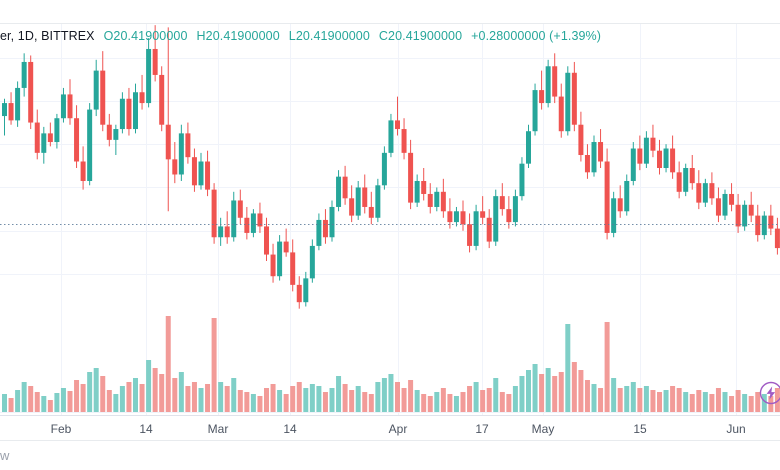 Image resolution: width=780 pixels, height=470 pixels. What do you see at coordinates (5, 455) in the screenshot?
I see `clipped-footer-text: w` at bounding box center [5, 455].